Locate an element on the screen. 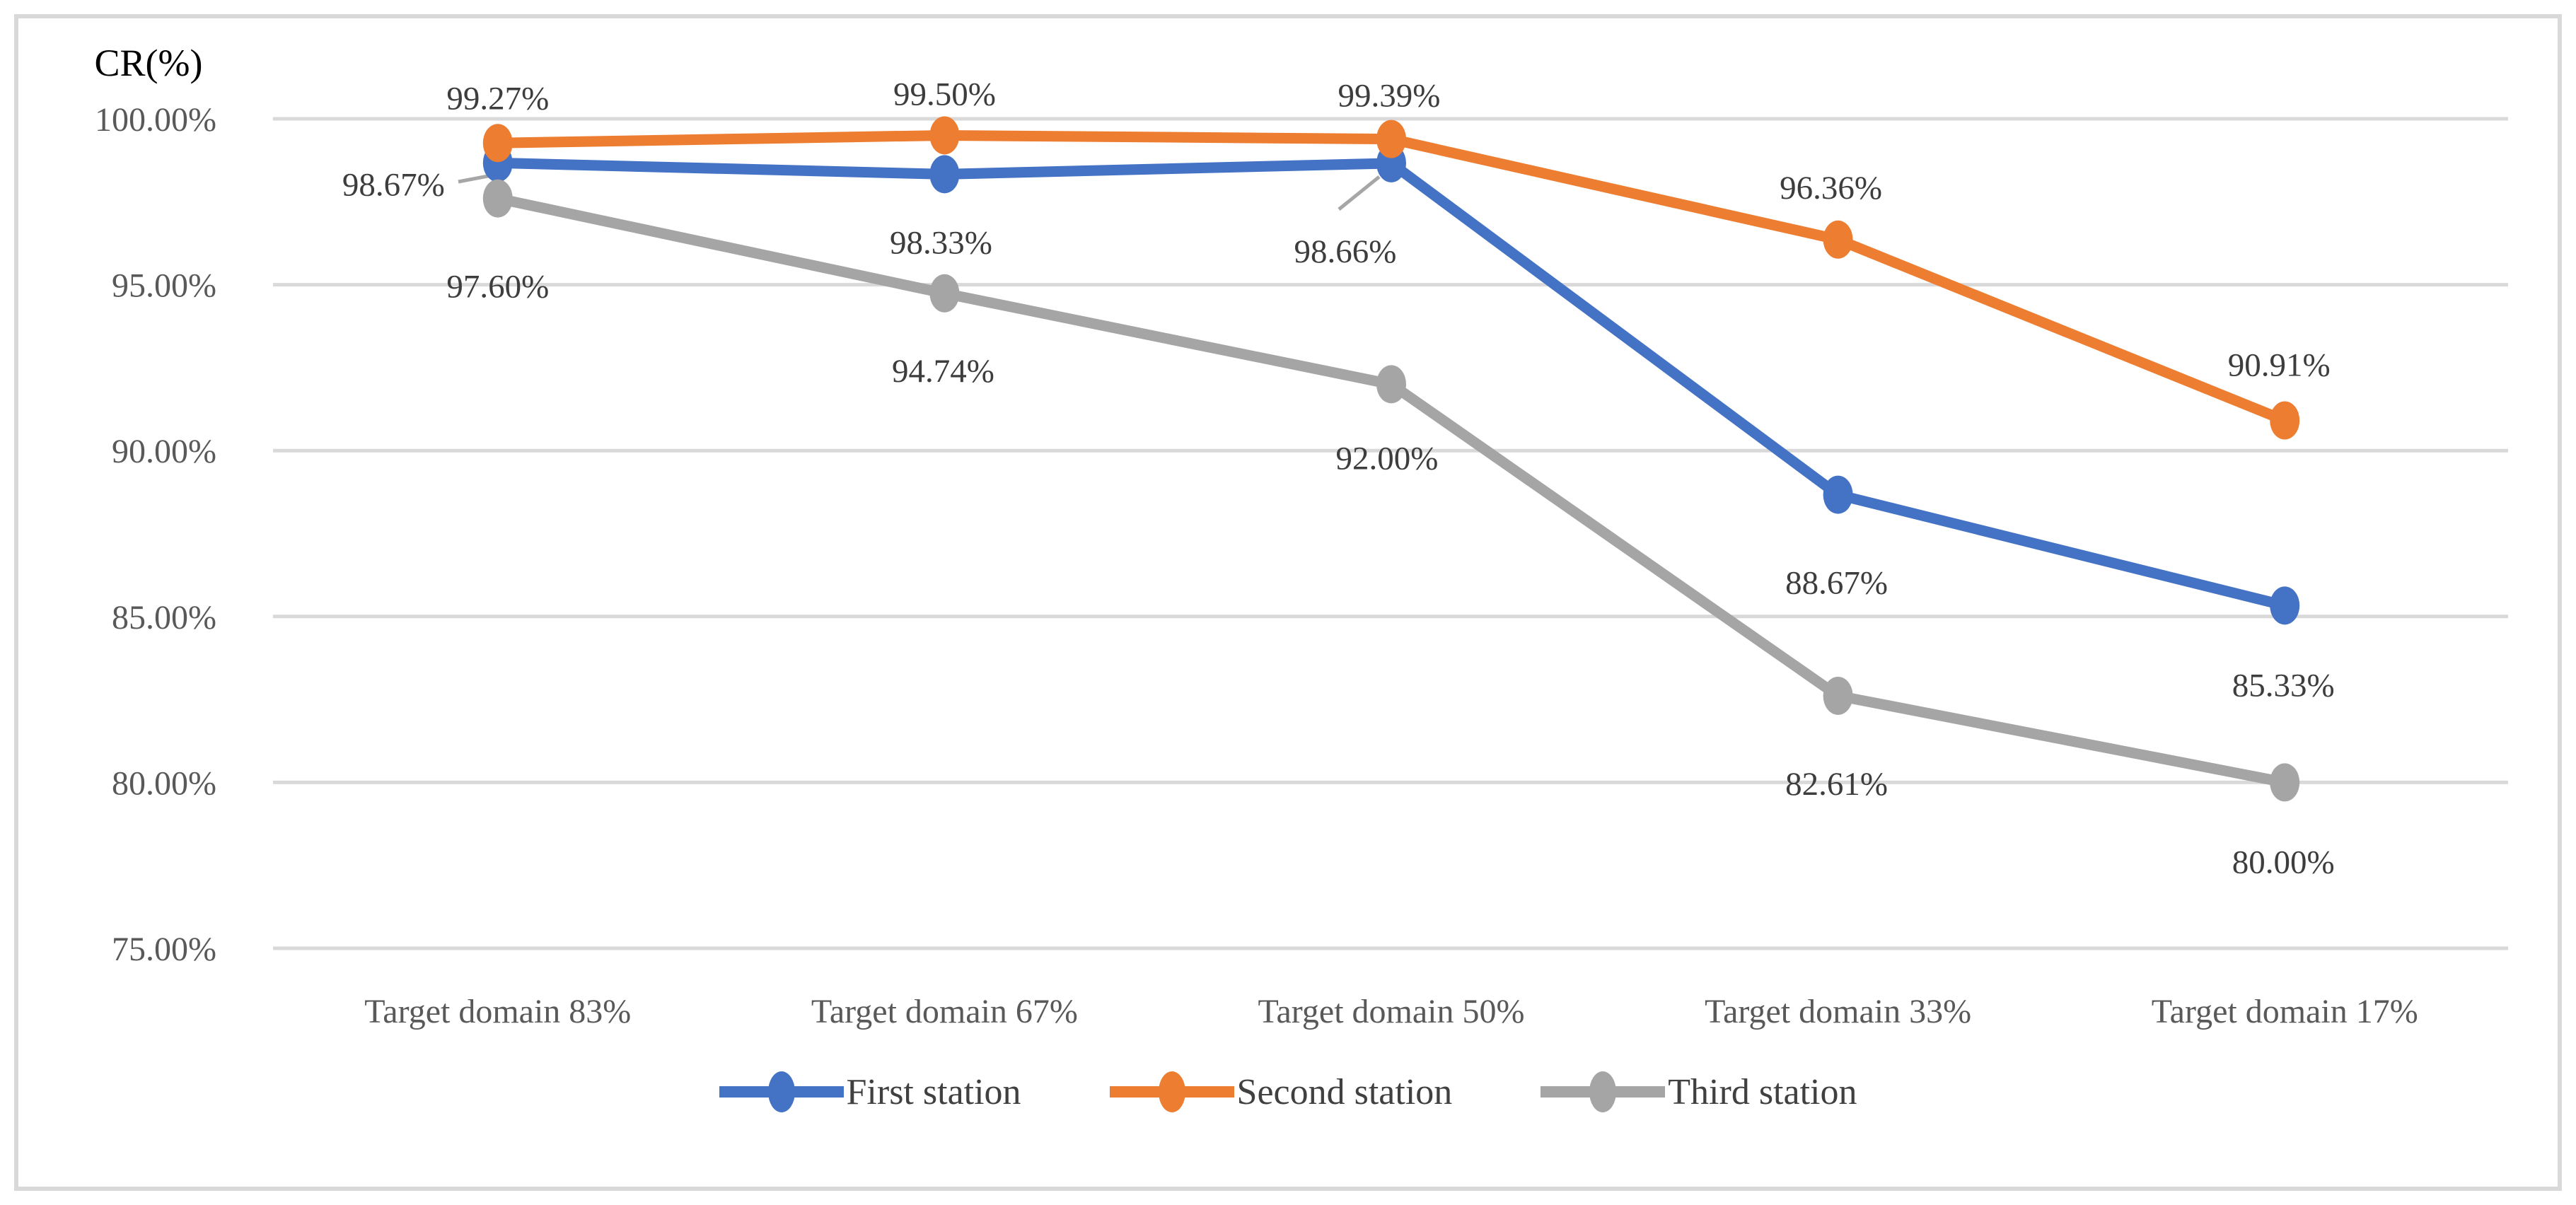  legend-label: Third station is located at coordinates (1762, 1091).